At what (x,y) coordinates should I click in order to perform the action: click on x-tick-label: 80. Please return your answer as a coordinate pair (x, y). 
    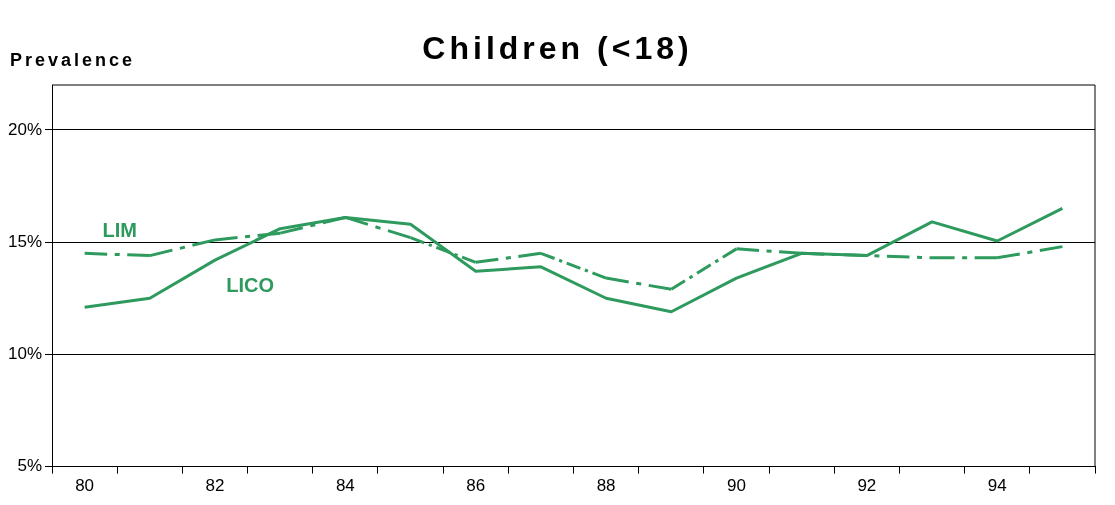
    Looking at the image, I should click on (85, 486).